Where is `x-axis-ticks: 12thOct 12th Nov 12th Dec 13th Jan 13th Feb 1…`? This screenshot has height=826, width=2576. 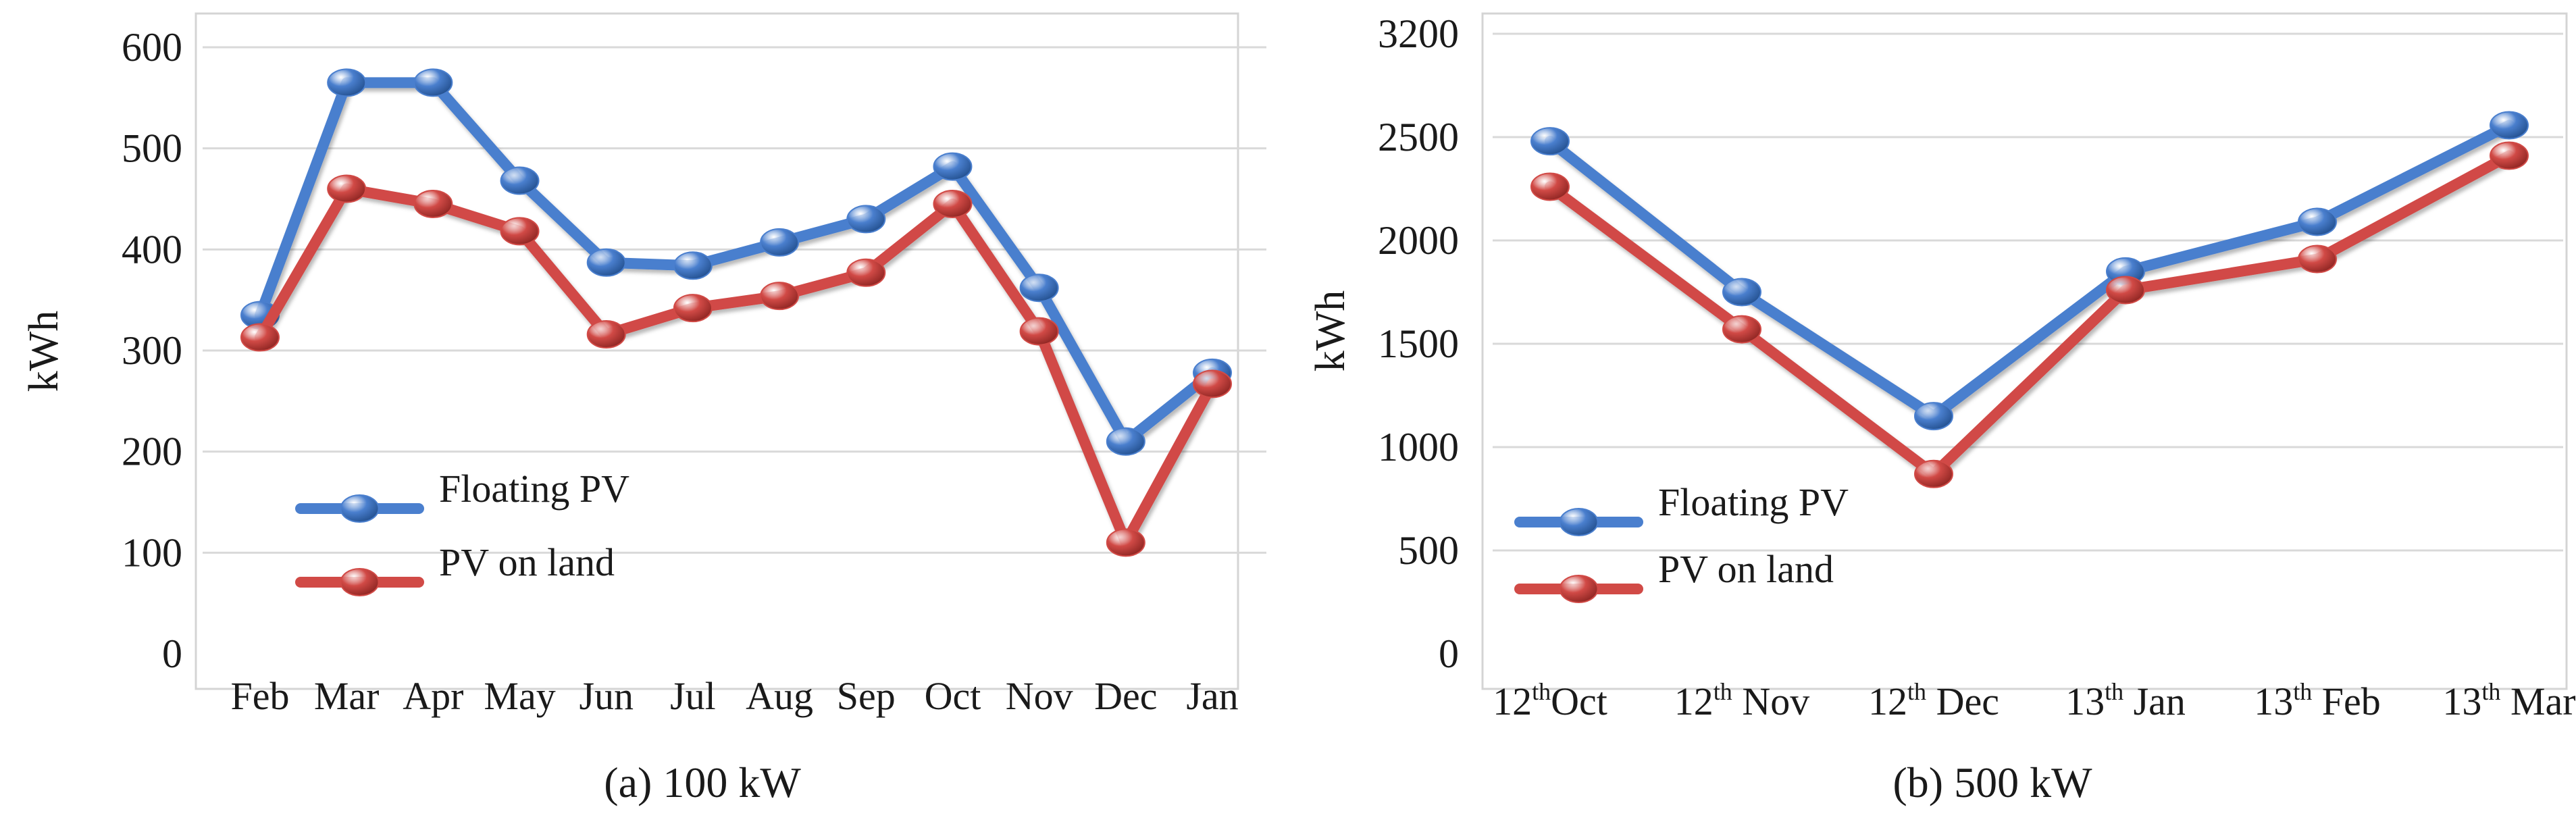
x-axis-ticks: 12thOct 12th Nov 12th Dec 13th Jan 13th Feb 1… is located at coordinates (2034, 701).